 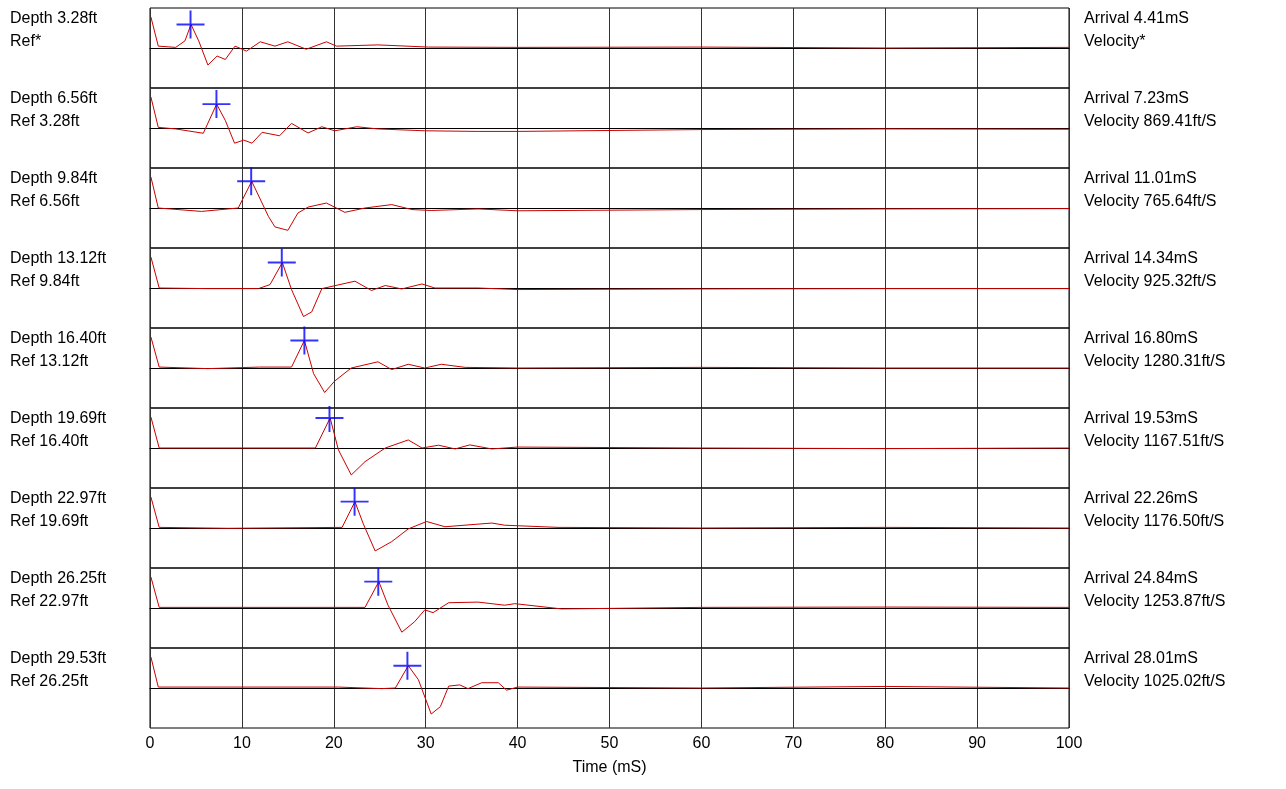 What do you see at coordinates (1155, 600) in the screenshot?
I see `text: Velocity 1253.87ft/S` at bounding box center [1155, 600].